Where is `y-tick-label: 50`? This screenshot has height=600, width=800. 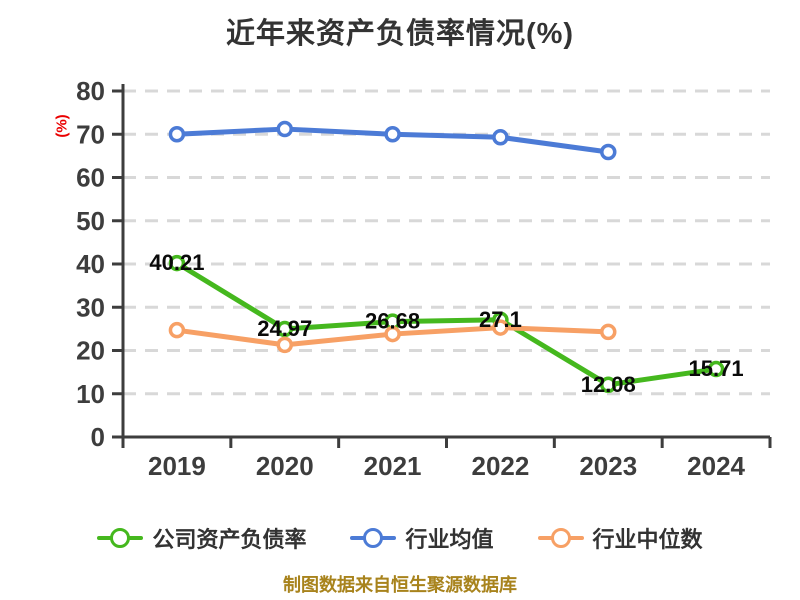 y-tick-label: 50 is located at coordinates (90, 221).